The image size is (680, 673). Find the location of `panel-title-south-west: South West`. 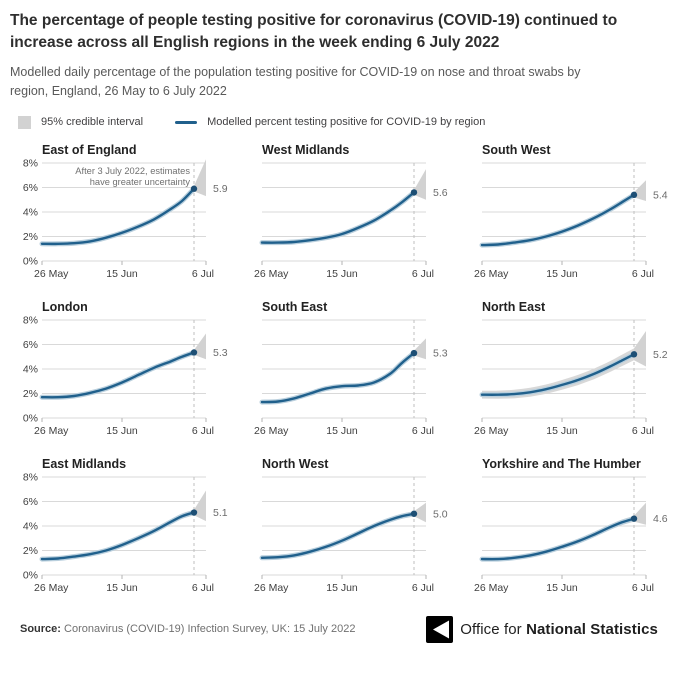

panel-title-south-west: South West is located at coordinates (516, 149).